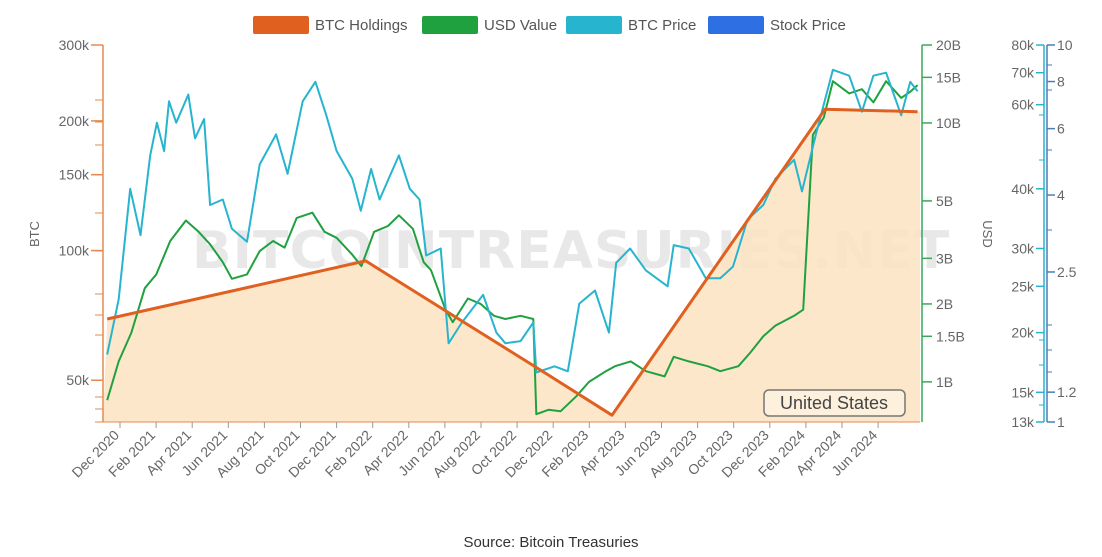 The image size is (1102, 557). What do you see at coordinates (361, 25) in the screenshot?
I see `legend-label: BTC Holdings` at bounding box center [361, 25].